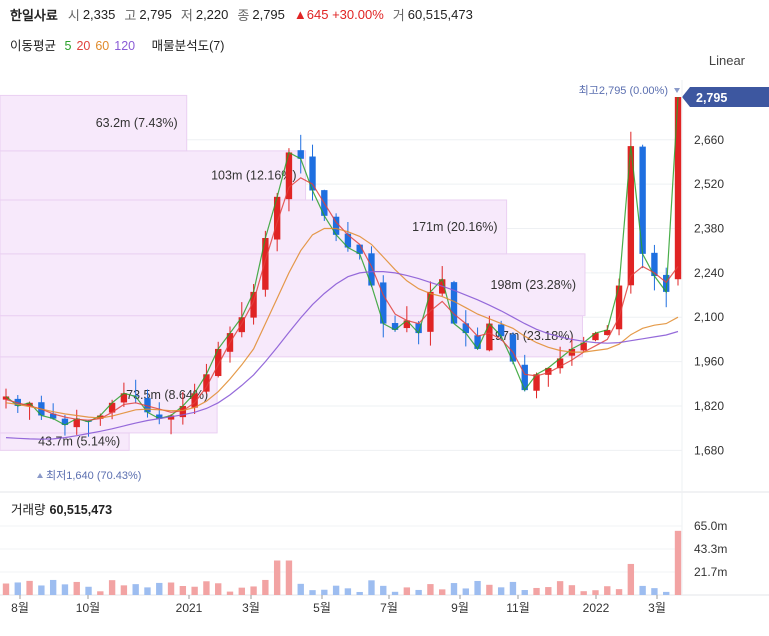 This screenshot has height=636, width=769. What do you see at coordinates (137, 123) in the screenshot?
I see `volume-profile-label: 63.2m (7.43%)` at bounding box center [137, 123].